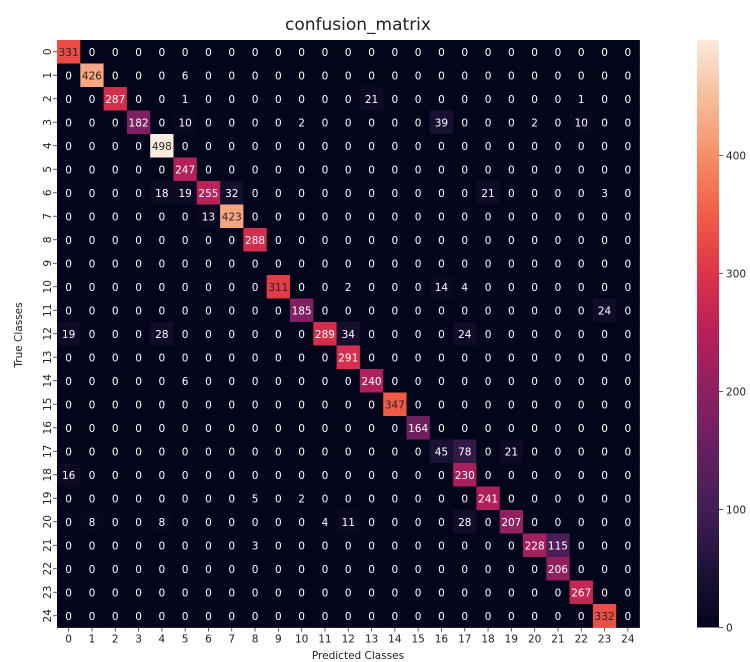  Describe the element at coordinates (708, 334) in the screenshot. I see `colorbar` at that location.